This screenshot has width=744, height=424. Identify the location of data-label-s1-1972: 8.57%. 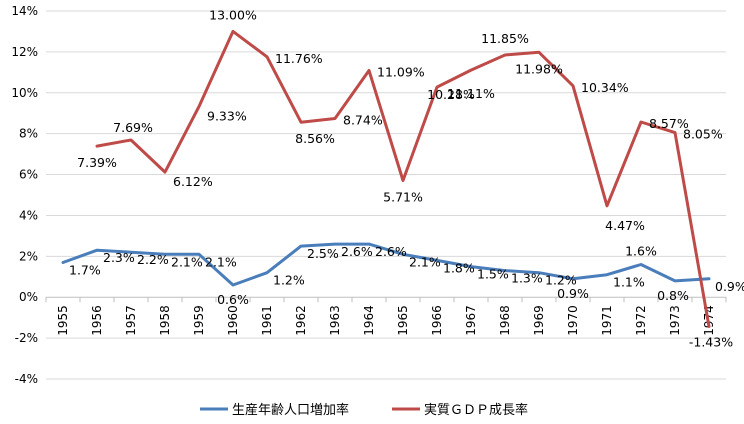
(669, 123).